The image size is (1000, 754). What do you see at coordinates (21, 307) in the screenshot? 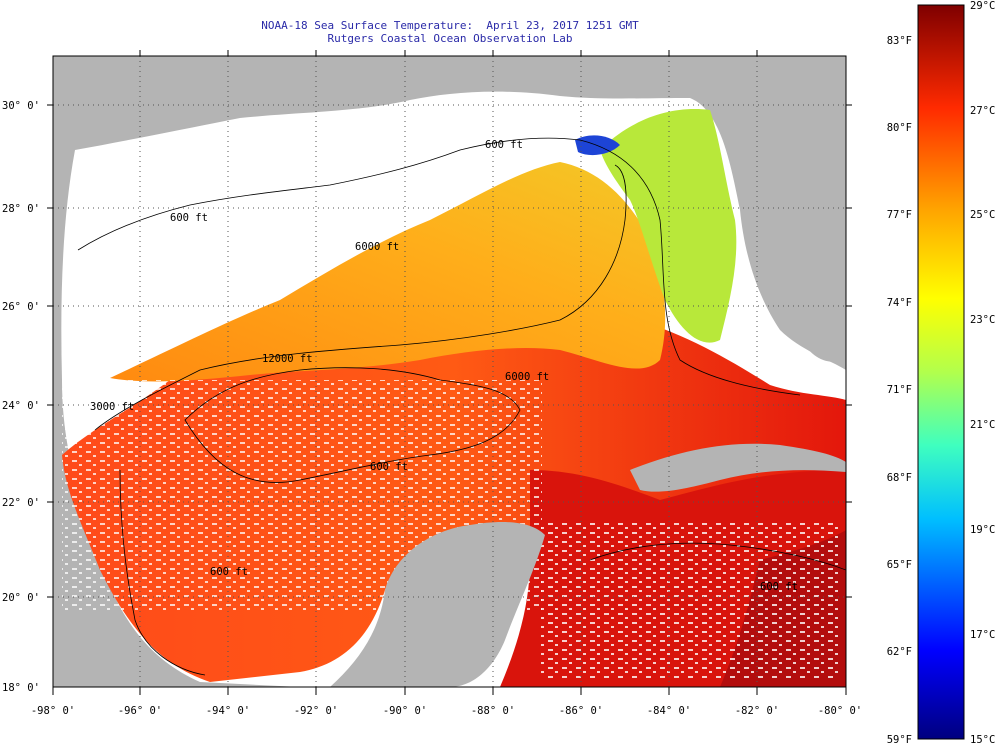
I see `lat-label: 26° 0'` at bounding box center [21, 307].